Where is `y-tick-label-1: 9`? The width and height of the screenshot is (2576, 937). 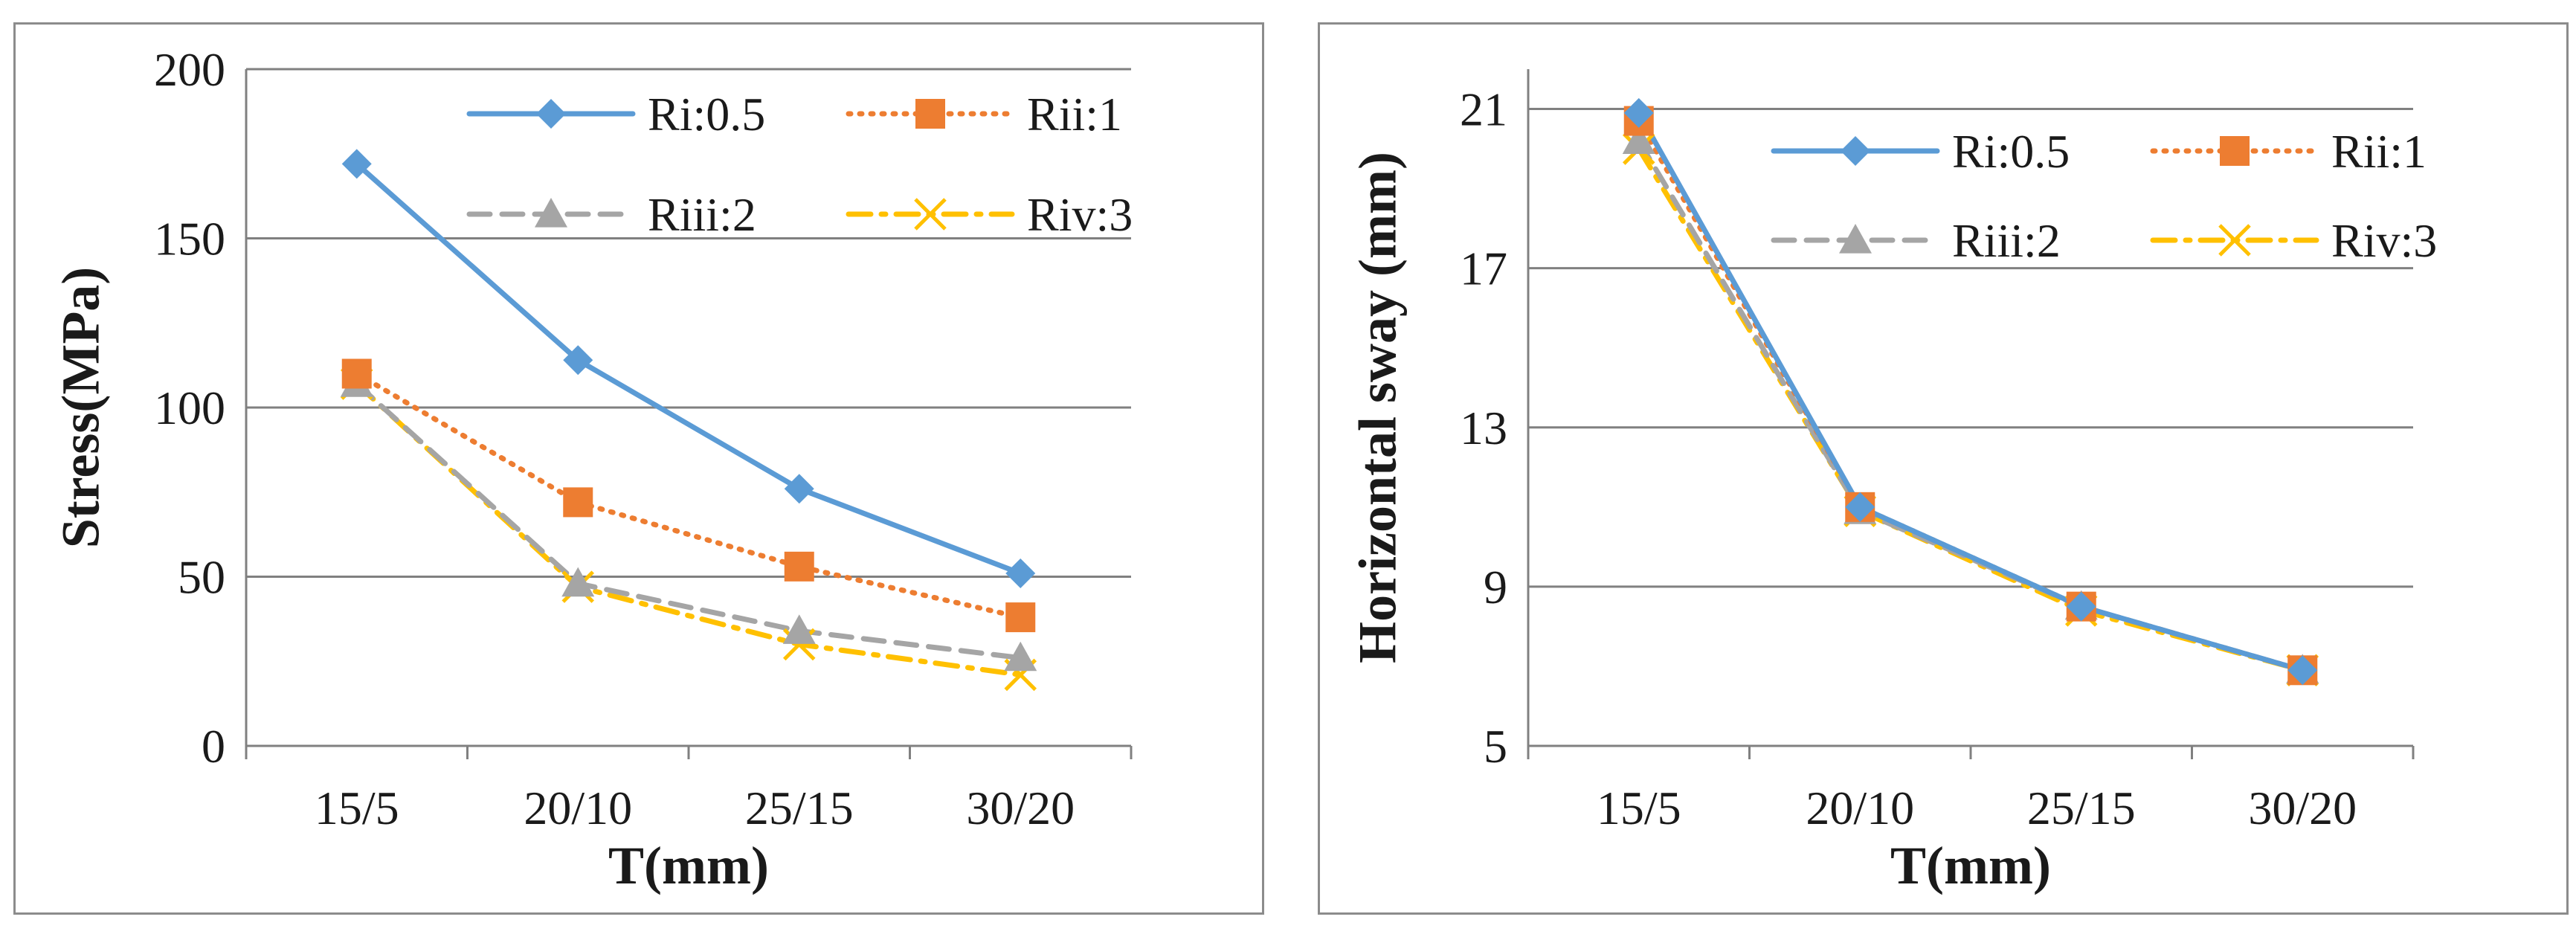 y-tick-label-1: 9 is located at coordinates (1495, 587).